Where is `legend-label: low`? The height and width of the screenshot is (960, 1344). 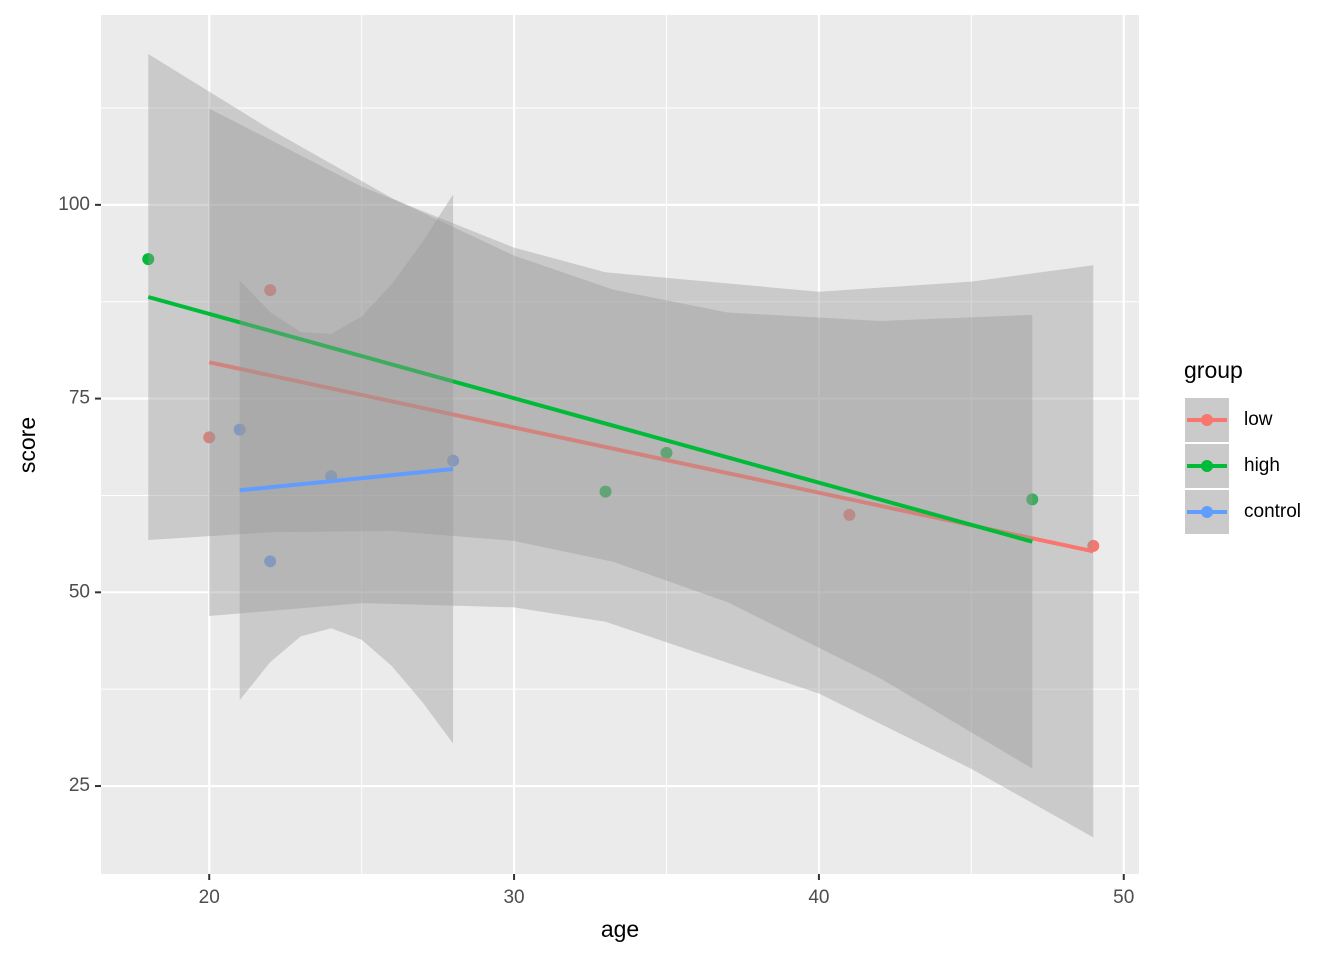 legend-label: low is located at coordinates (1258, 419).